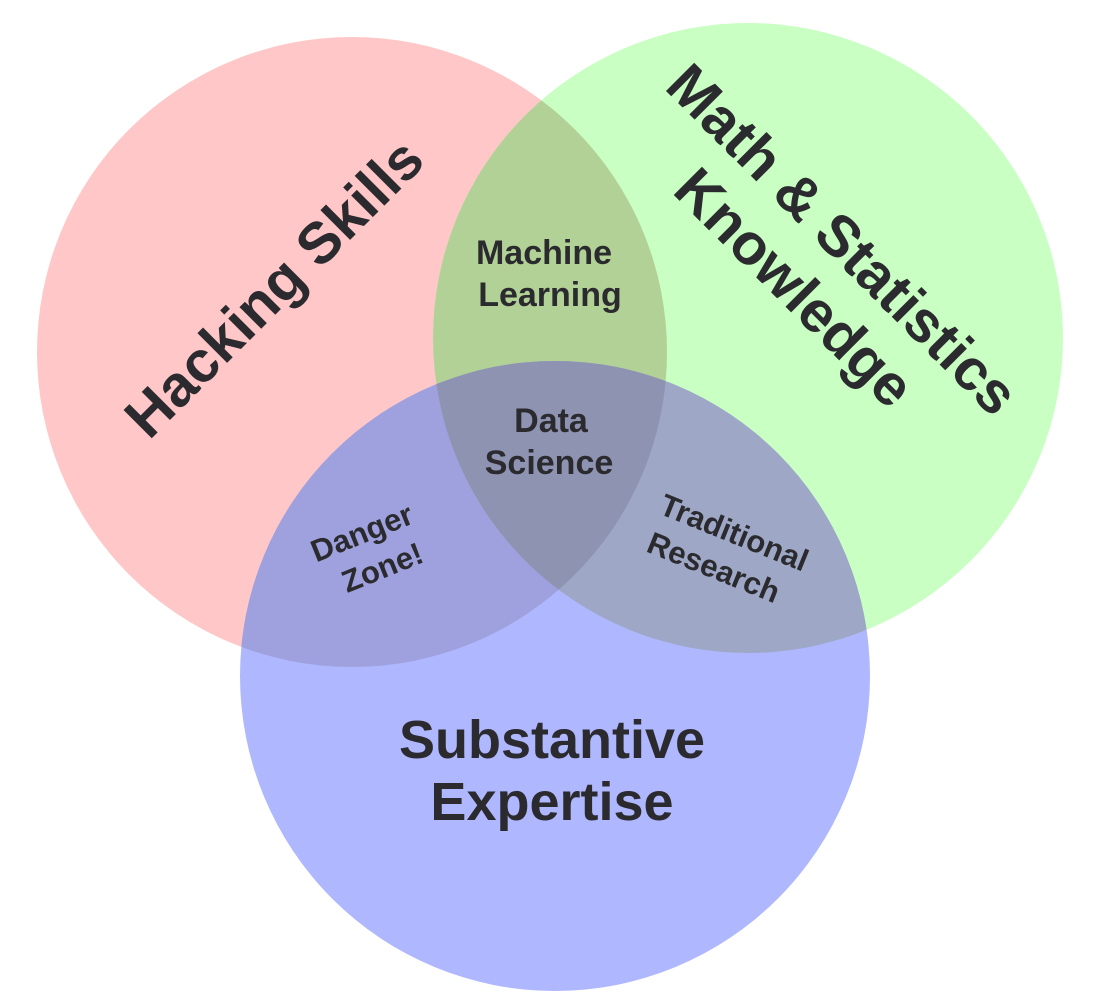 The width and height of the screenshot is (1110, 1002). What do you see at coordinates (549, 442) in the screenshot?
I see `data-science-label: Data Science` at bounding box center [549, 442].